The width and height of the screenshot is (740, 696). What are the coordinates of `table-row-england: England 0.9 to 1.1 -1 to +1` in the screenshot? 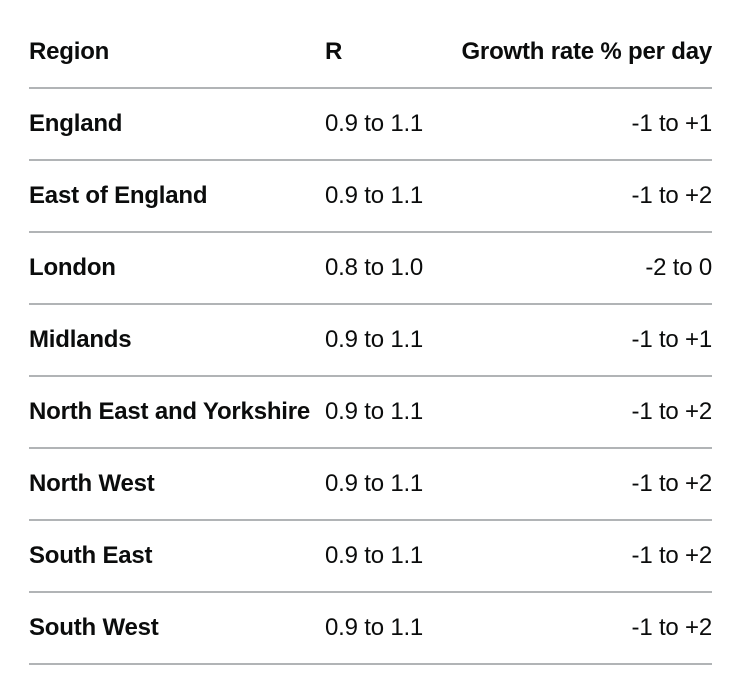 It's located at (370, 124).